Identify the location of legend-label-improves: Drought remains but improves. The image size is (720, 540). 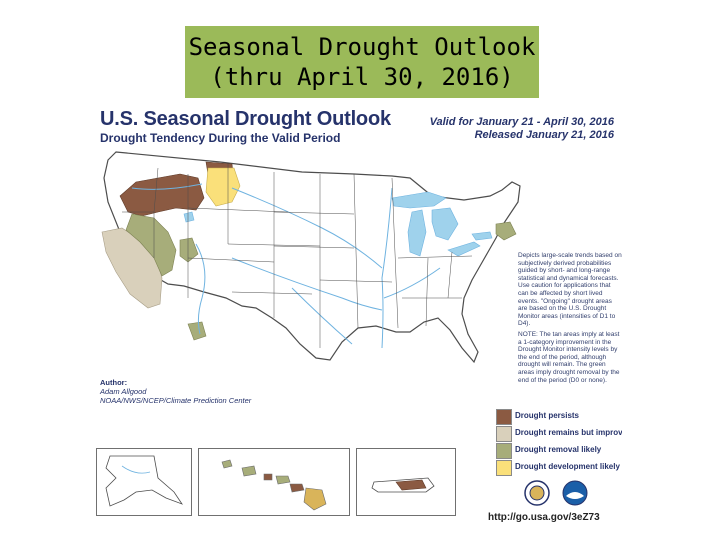
(568, 432).